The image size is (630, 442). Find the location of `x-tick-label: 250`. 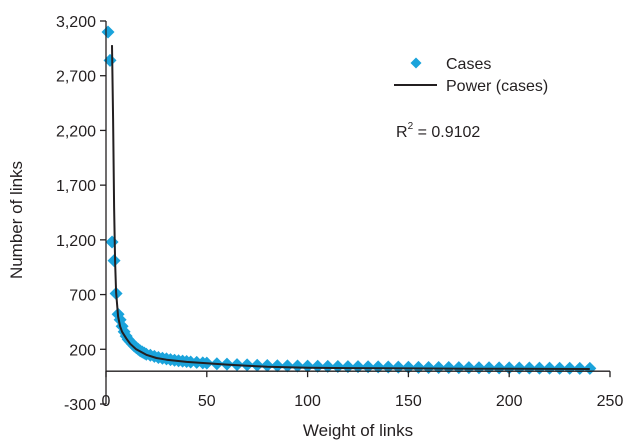

x-tick-label: 250 is located at coordinates (610, 401).